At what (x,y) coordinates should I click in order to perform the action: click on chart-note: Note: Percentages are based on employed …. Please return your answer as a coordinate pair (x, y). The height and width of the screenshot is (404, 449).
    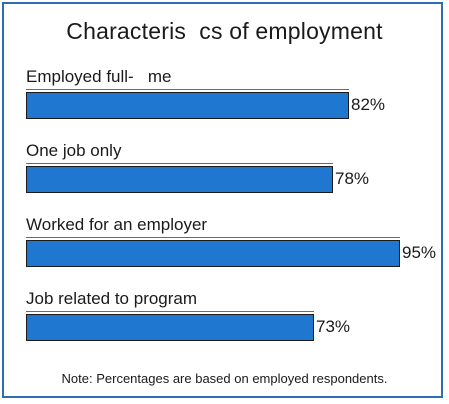
    Looking at the image, I should click on (224, 378).